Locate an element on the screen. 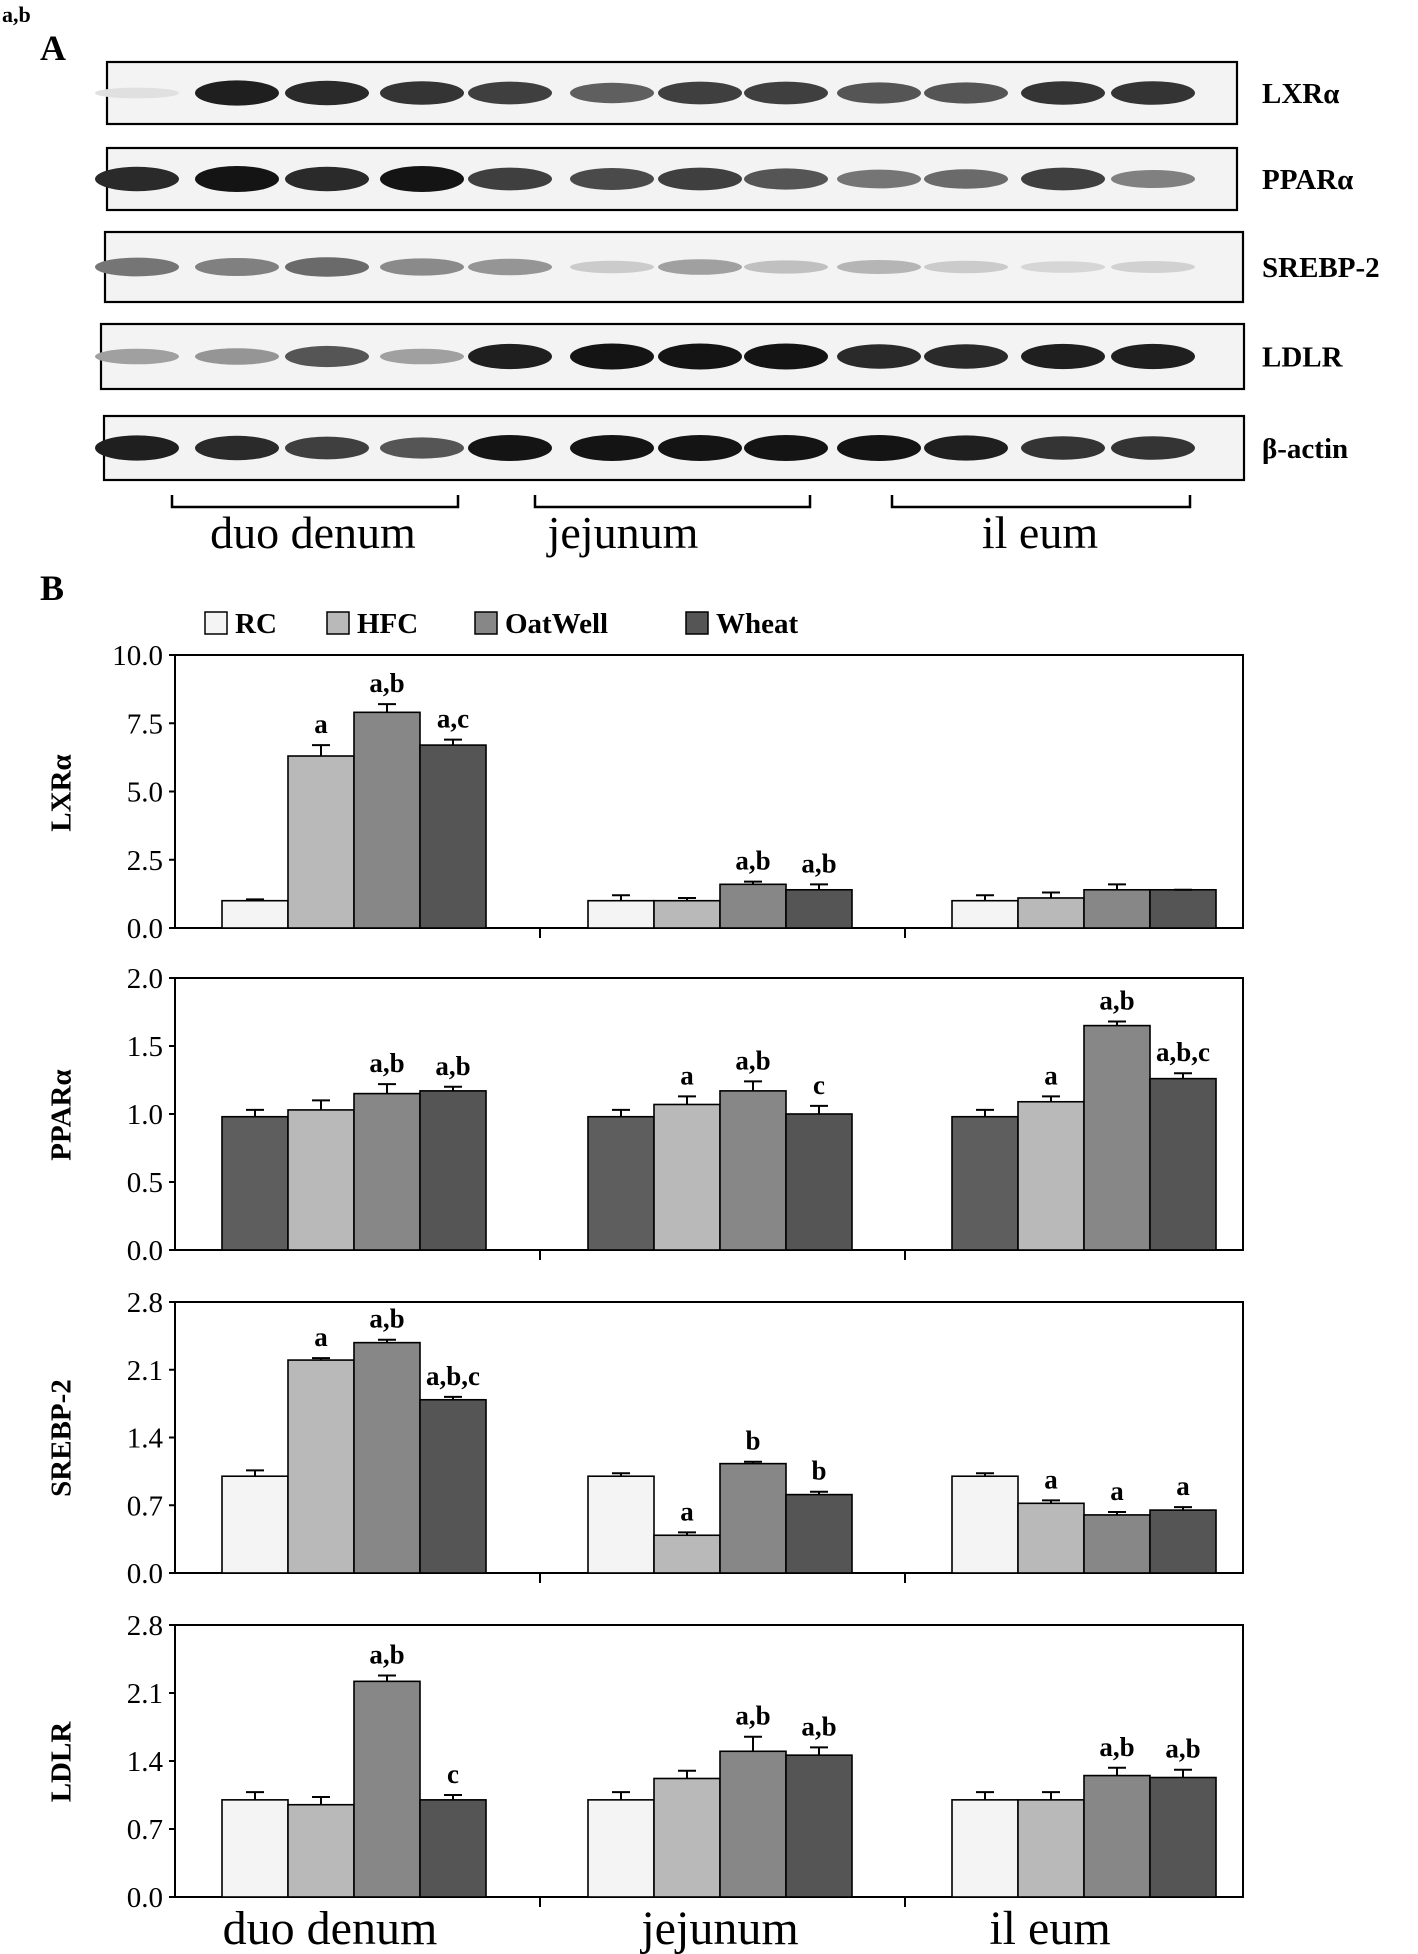 This screenshot has width=1418, height=1954. y-axis-label: LXRα is located at coordinates (62, 792).